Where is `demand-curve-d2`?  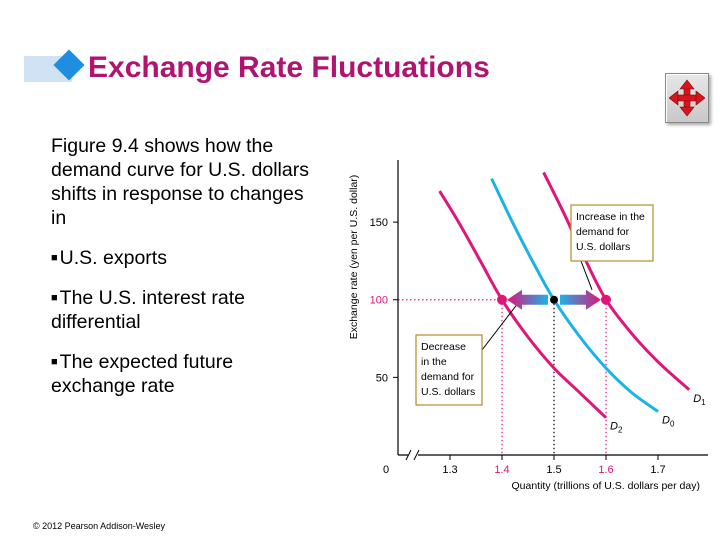
demand-curve-d2 is located at coordinates (523, 304).